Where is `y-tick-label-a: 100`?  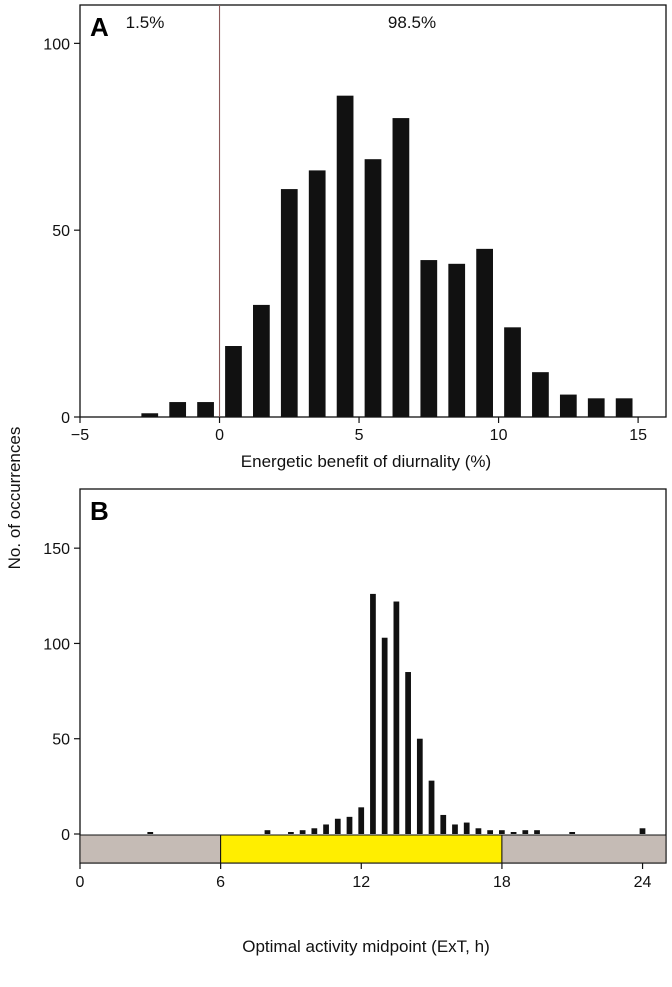 y-tick-label-a: 100 is located at coordinates (56, 44).